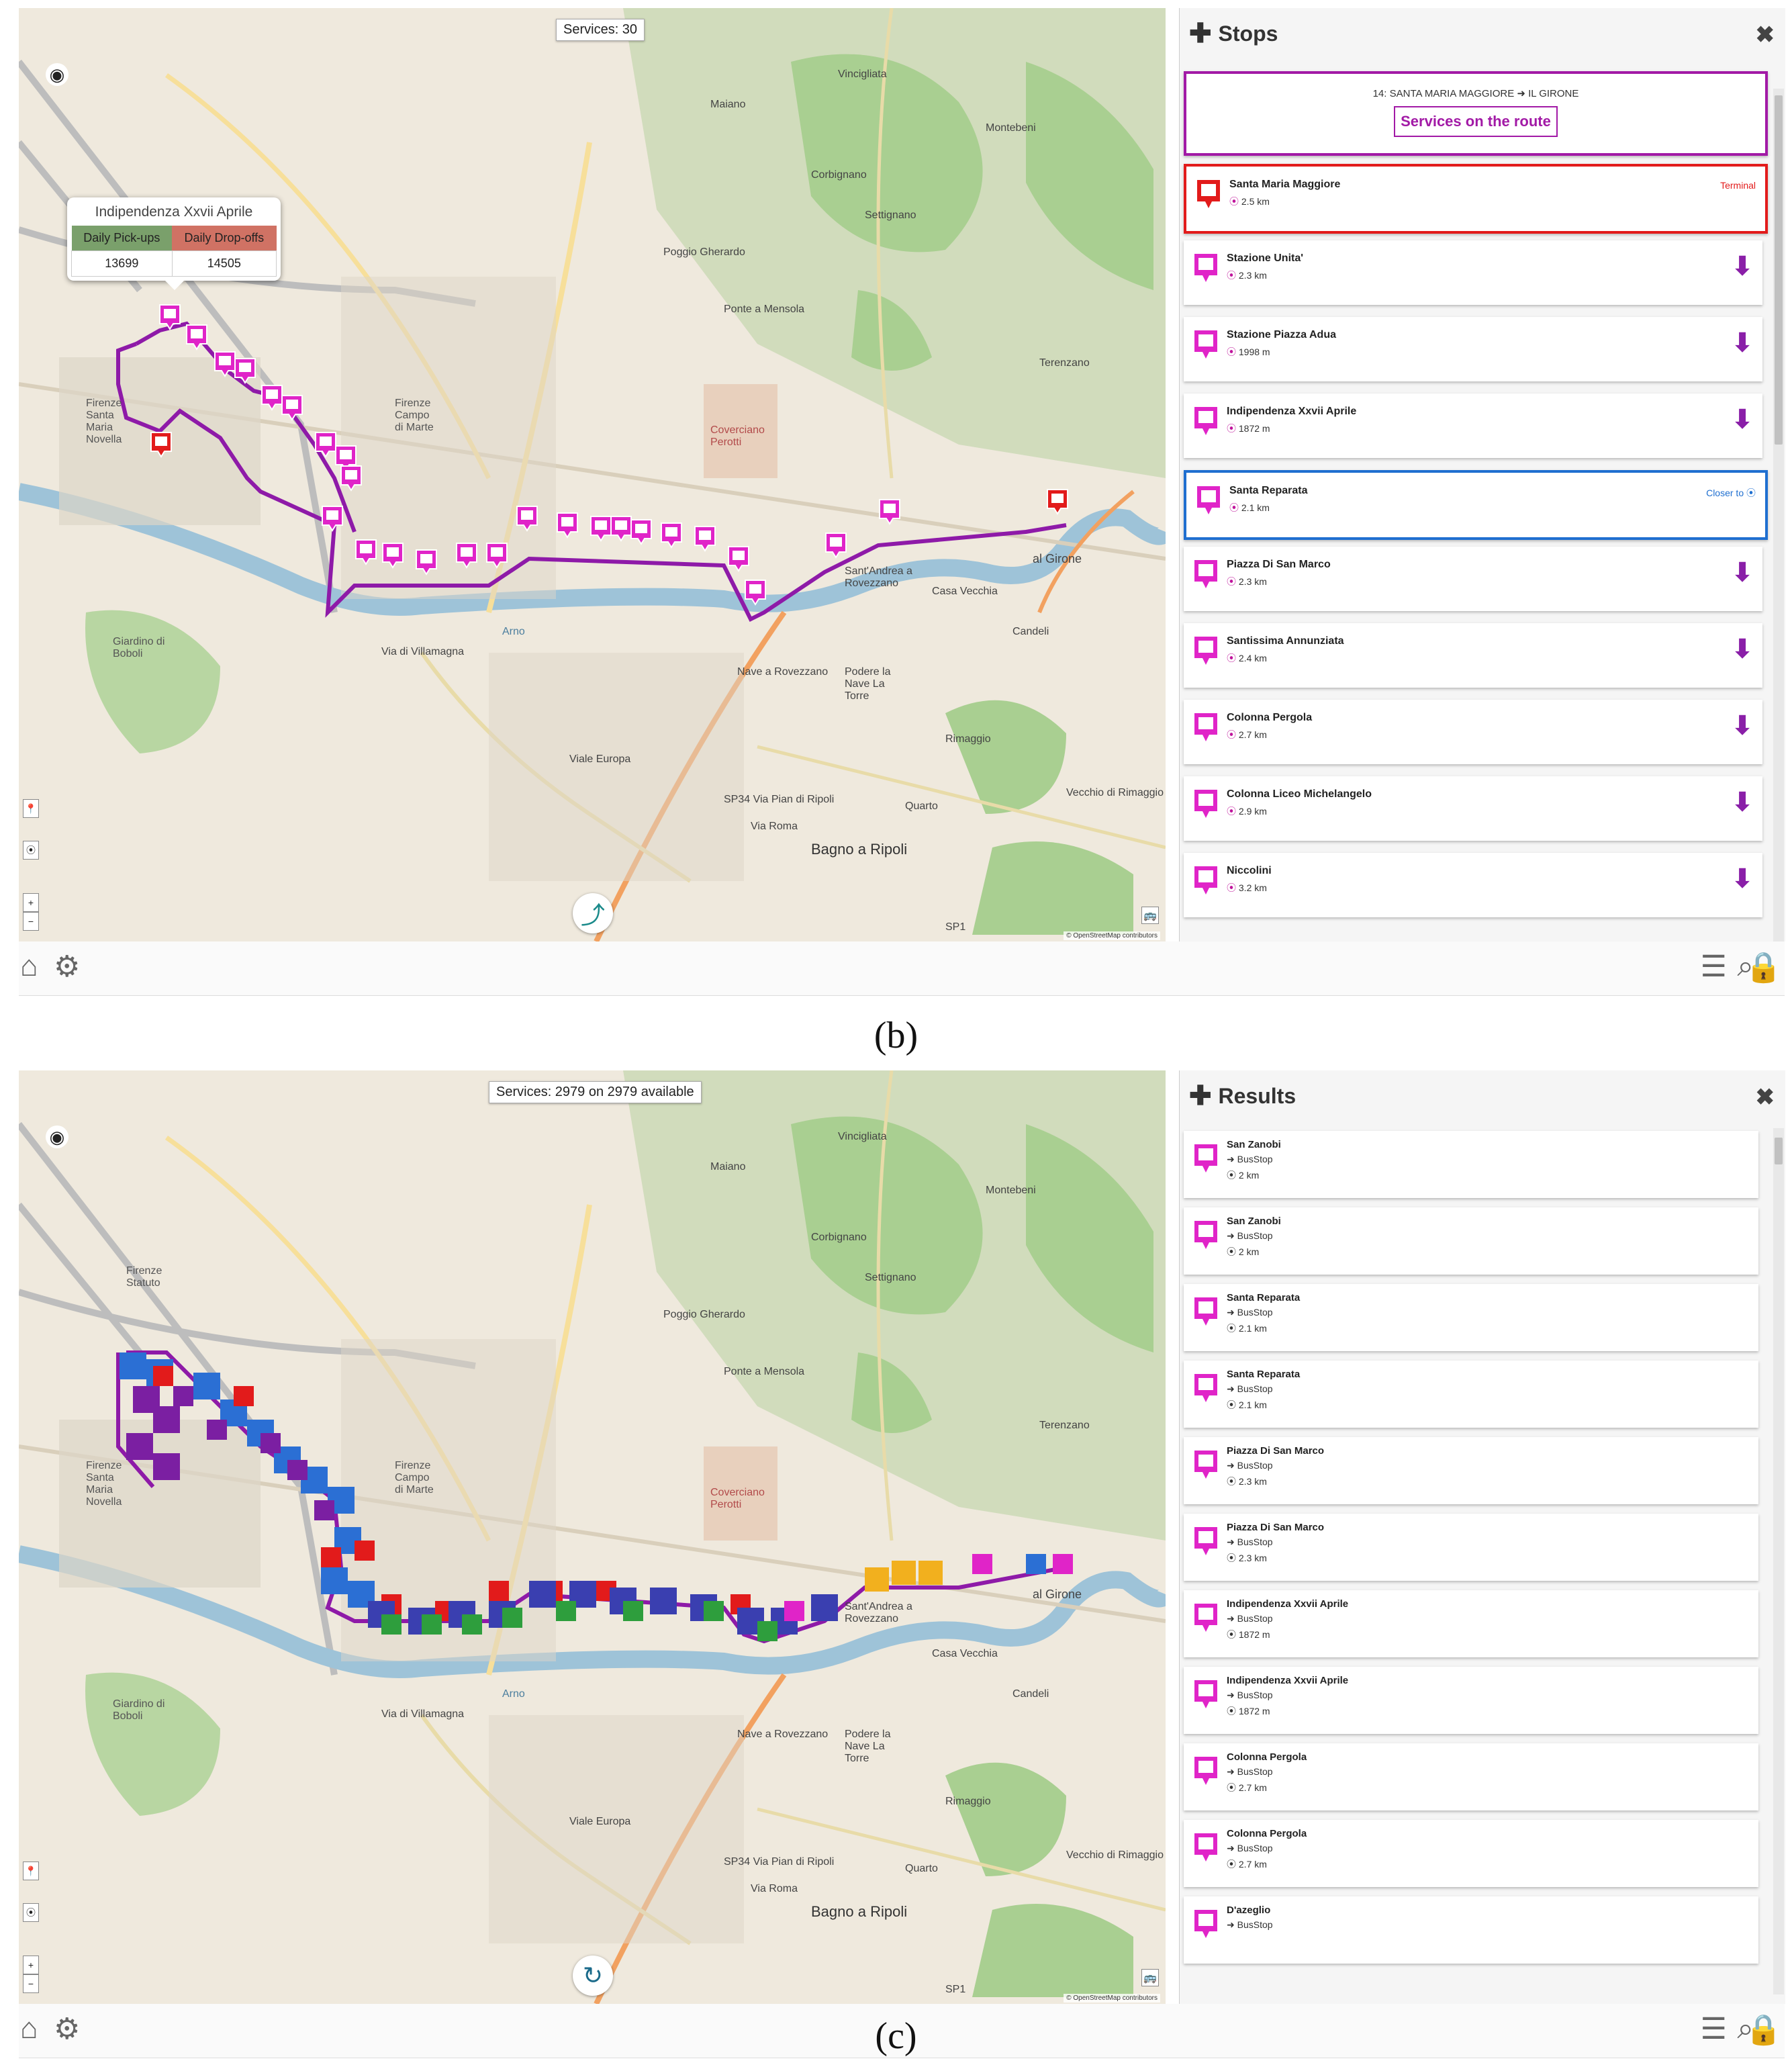  Describe the element at coordinates (1247, 811) in the screenshot. I see `stop-distance: ⦿ 2.9 km` at that location.